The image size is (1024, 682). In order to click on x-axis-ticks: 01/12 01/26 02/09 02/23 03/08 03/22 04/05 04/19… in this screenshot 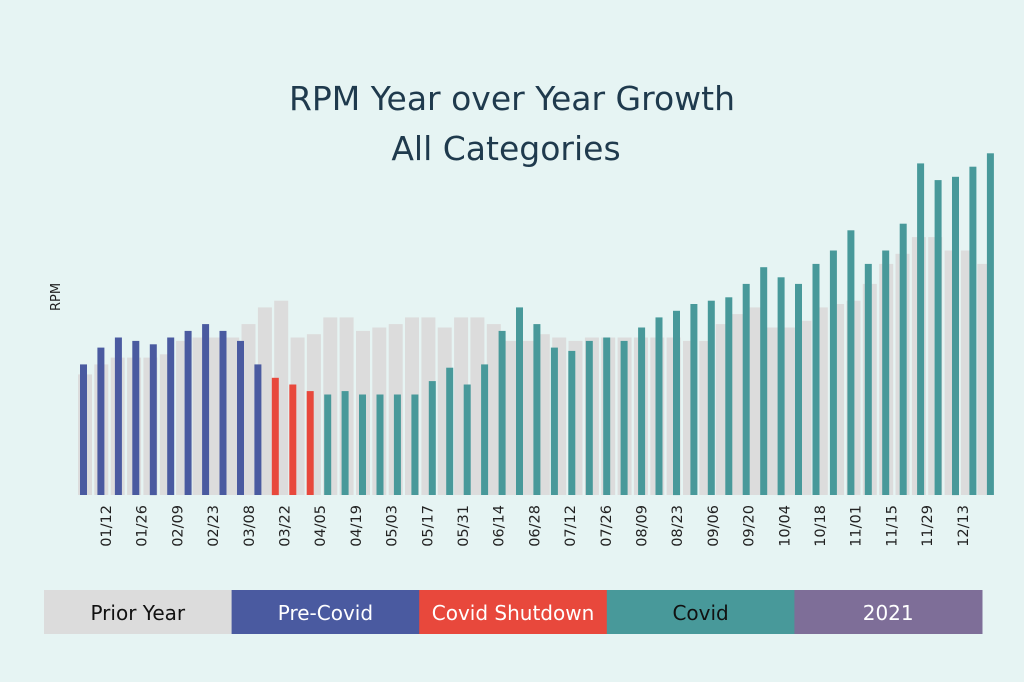, I will do `click(535, 526)`.